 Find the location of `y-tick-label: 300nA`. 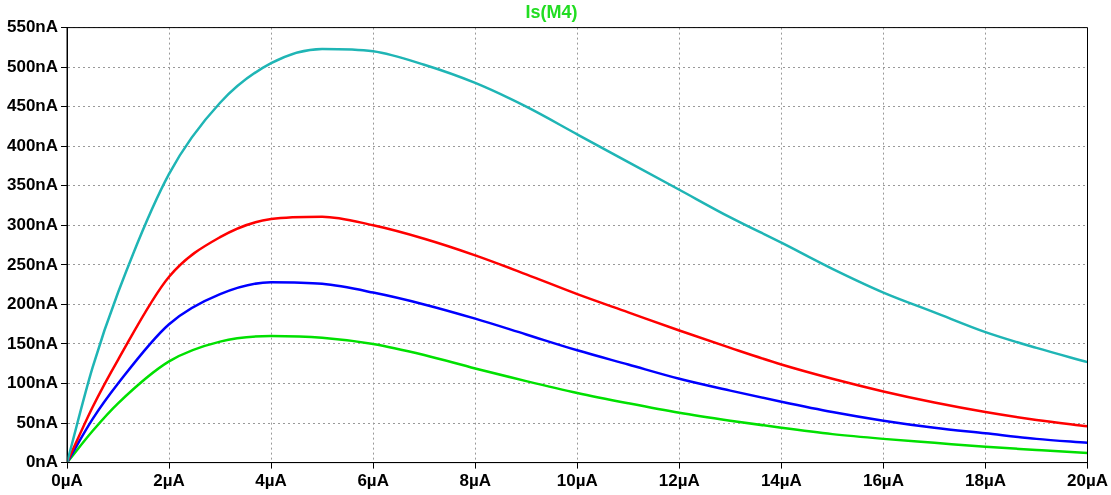

y-tick-label: 300nA is located at coordinates (32, 225).